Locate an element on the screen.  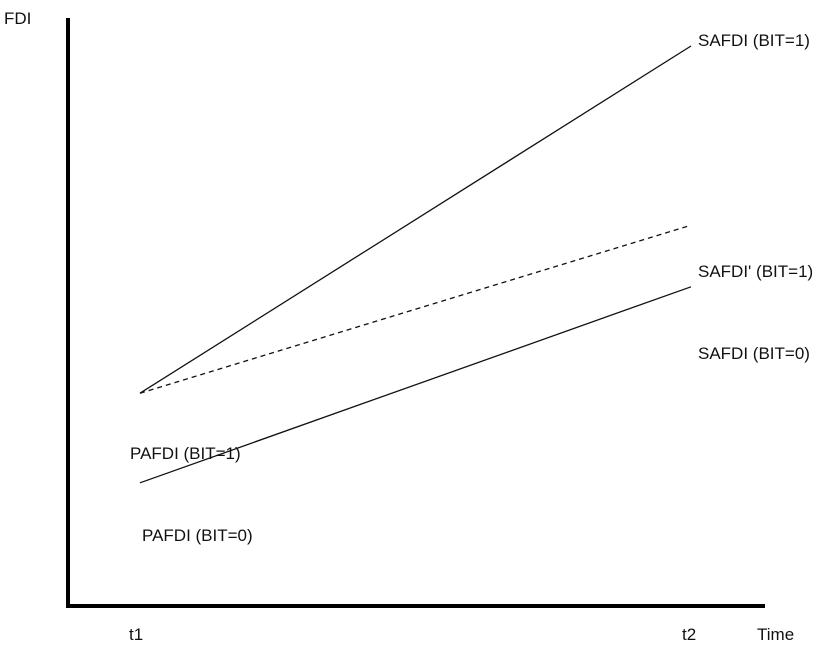
series-end-label-safdi-prime-bit1: SAFDI' (BIT=1) is located at coordinates (756, 271).